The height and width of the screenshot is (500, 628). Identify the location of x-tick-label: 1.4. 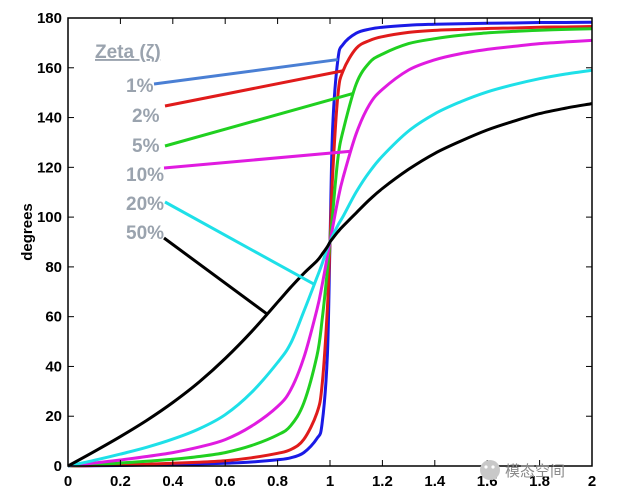
(435, 481).